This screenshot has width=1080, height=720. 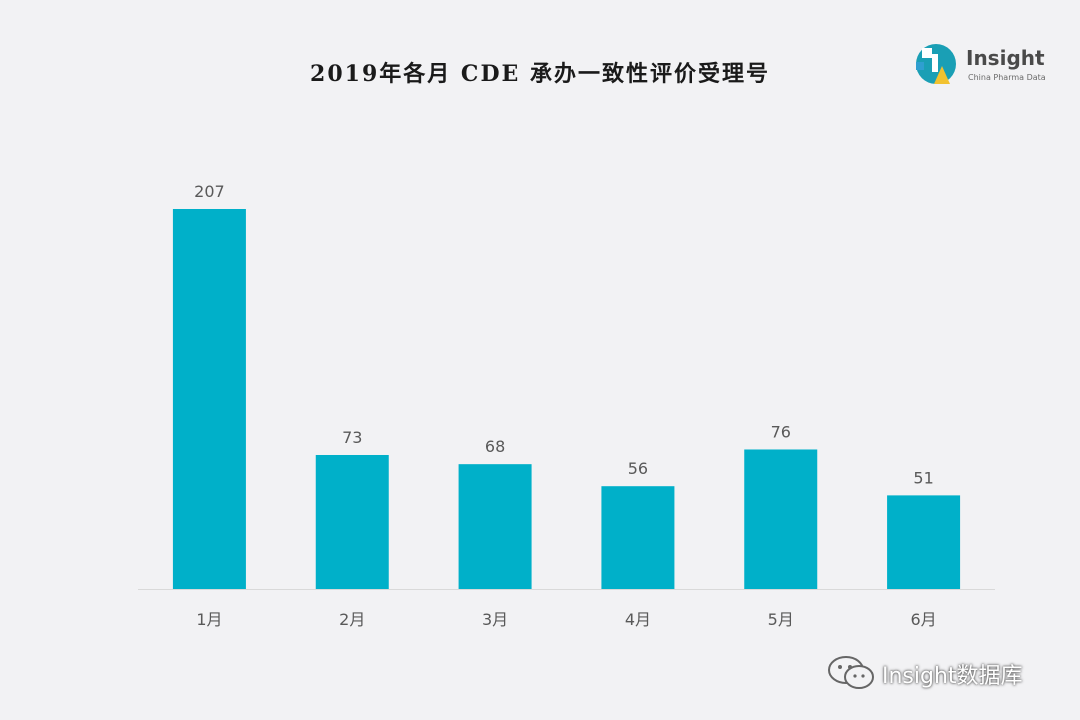 I want to click on insight-logo-icon, so click(x=936, y=64).